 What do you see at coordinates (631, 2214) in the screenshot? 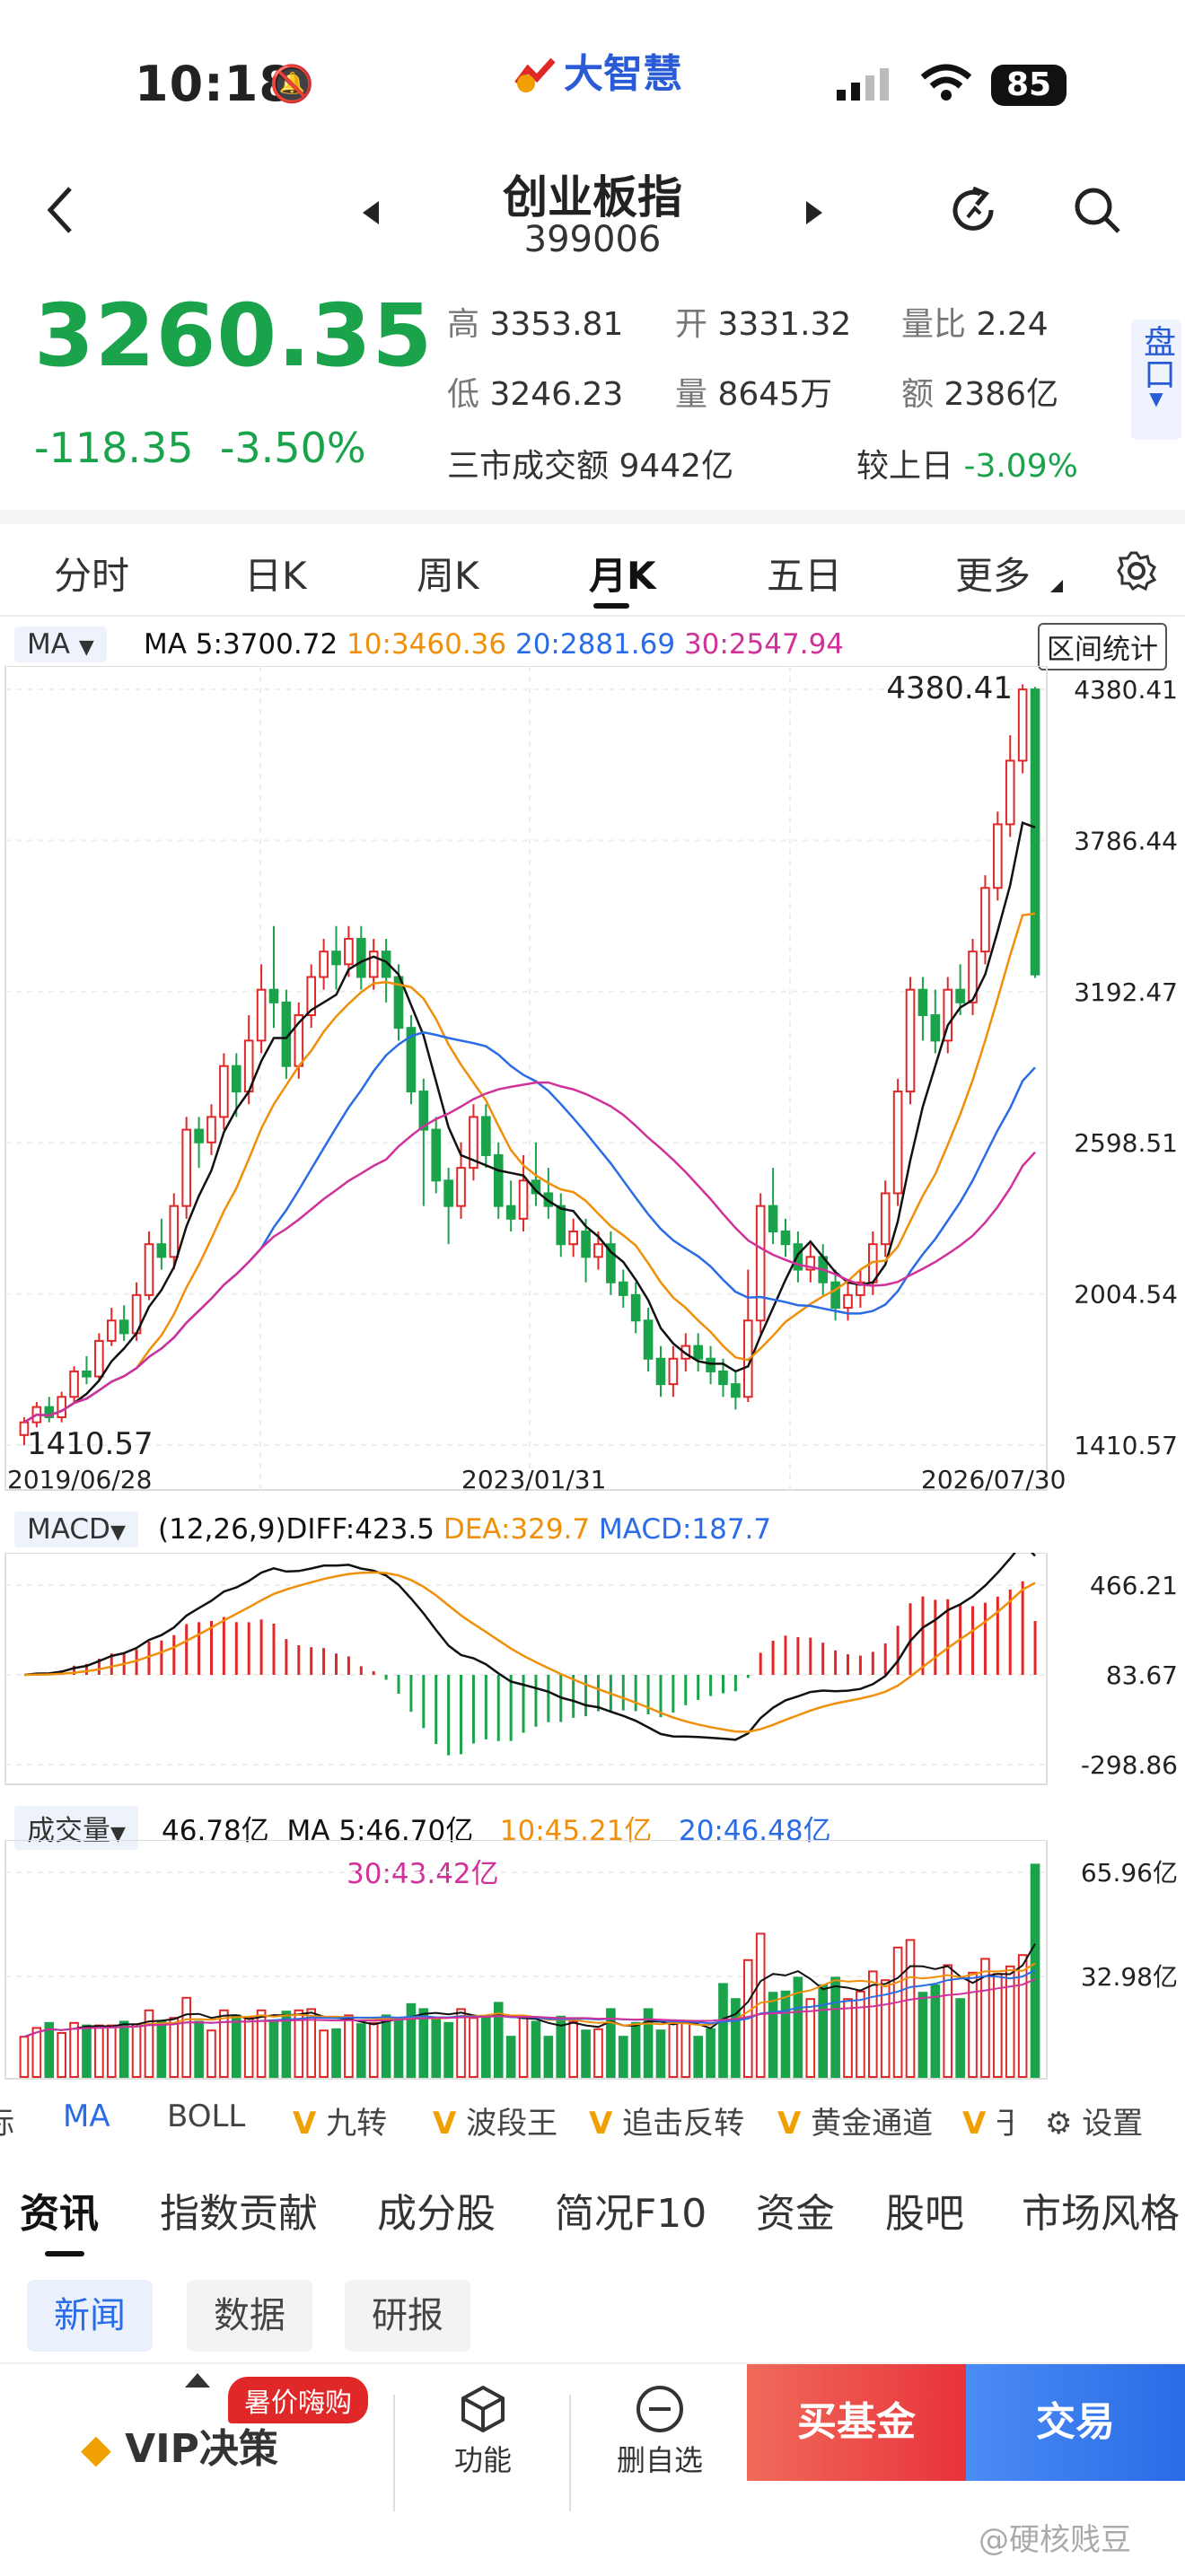
I see `news-tab-f10: 简况F10` at bounding box center [631, 2214].